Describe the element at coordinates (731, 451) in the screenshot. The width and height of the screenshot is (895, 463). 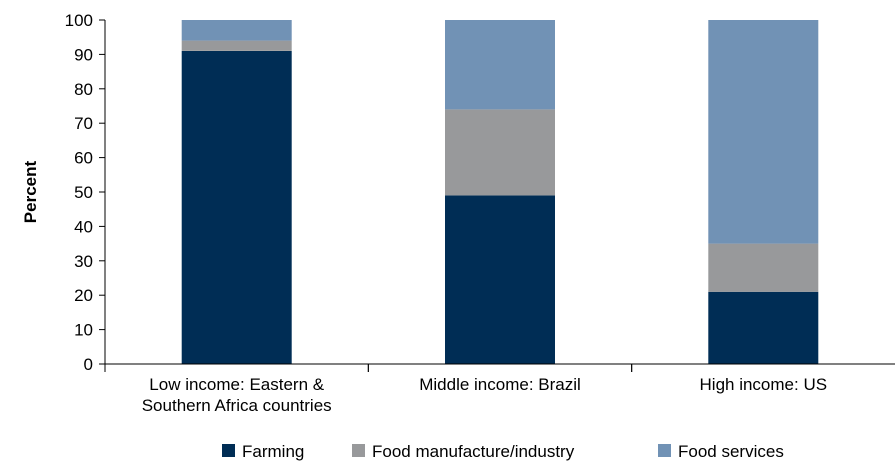
I see `legend-label-2: Food services` at that location.